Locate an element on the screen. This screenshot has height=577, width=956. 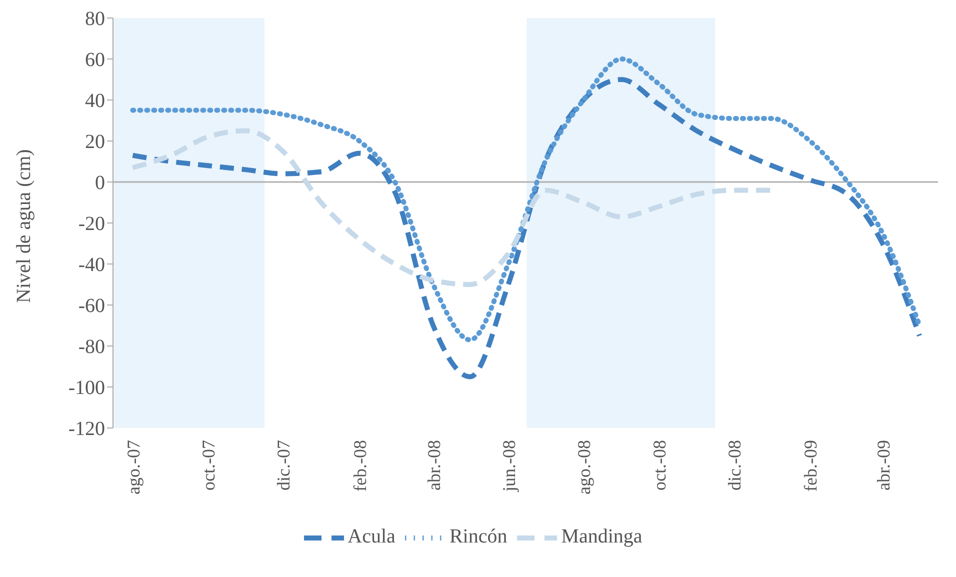
y-tick-label: -60 is located at coordinates (91, 306).